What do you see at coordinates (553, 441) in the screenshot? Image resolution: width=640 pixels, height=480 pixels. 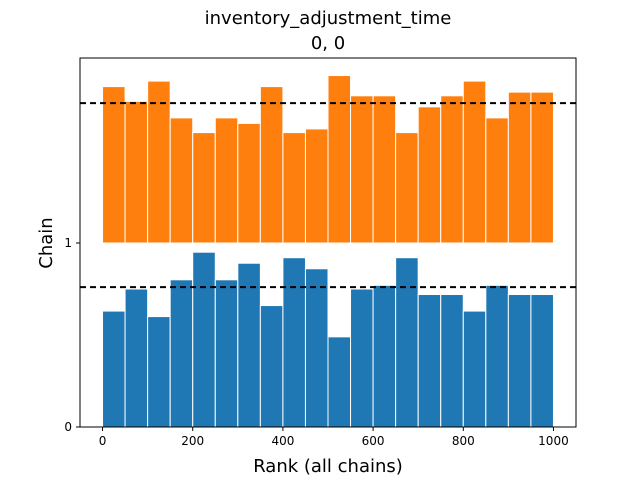 I see `x-tick-label: 1000` at bounding box center [553, 441].